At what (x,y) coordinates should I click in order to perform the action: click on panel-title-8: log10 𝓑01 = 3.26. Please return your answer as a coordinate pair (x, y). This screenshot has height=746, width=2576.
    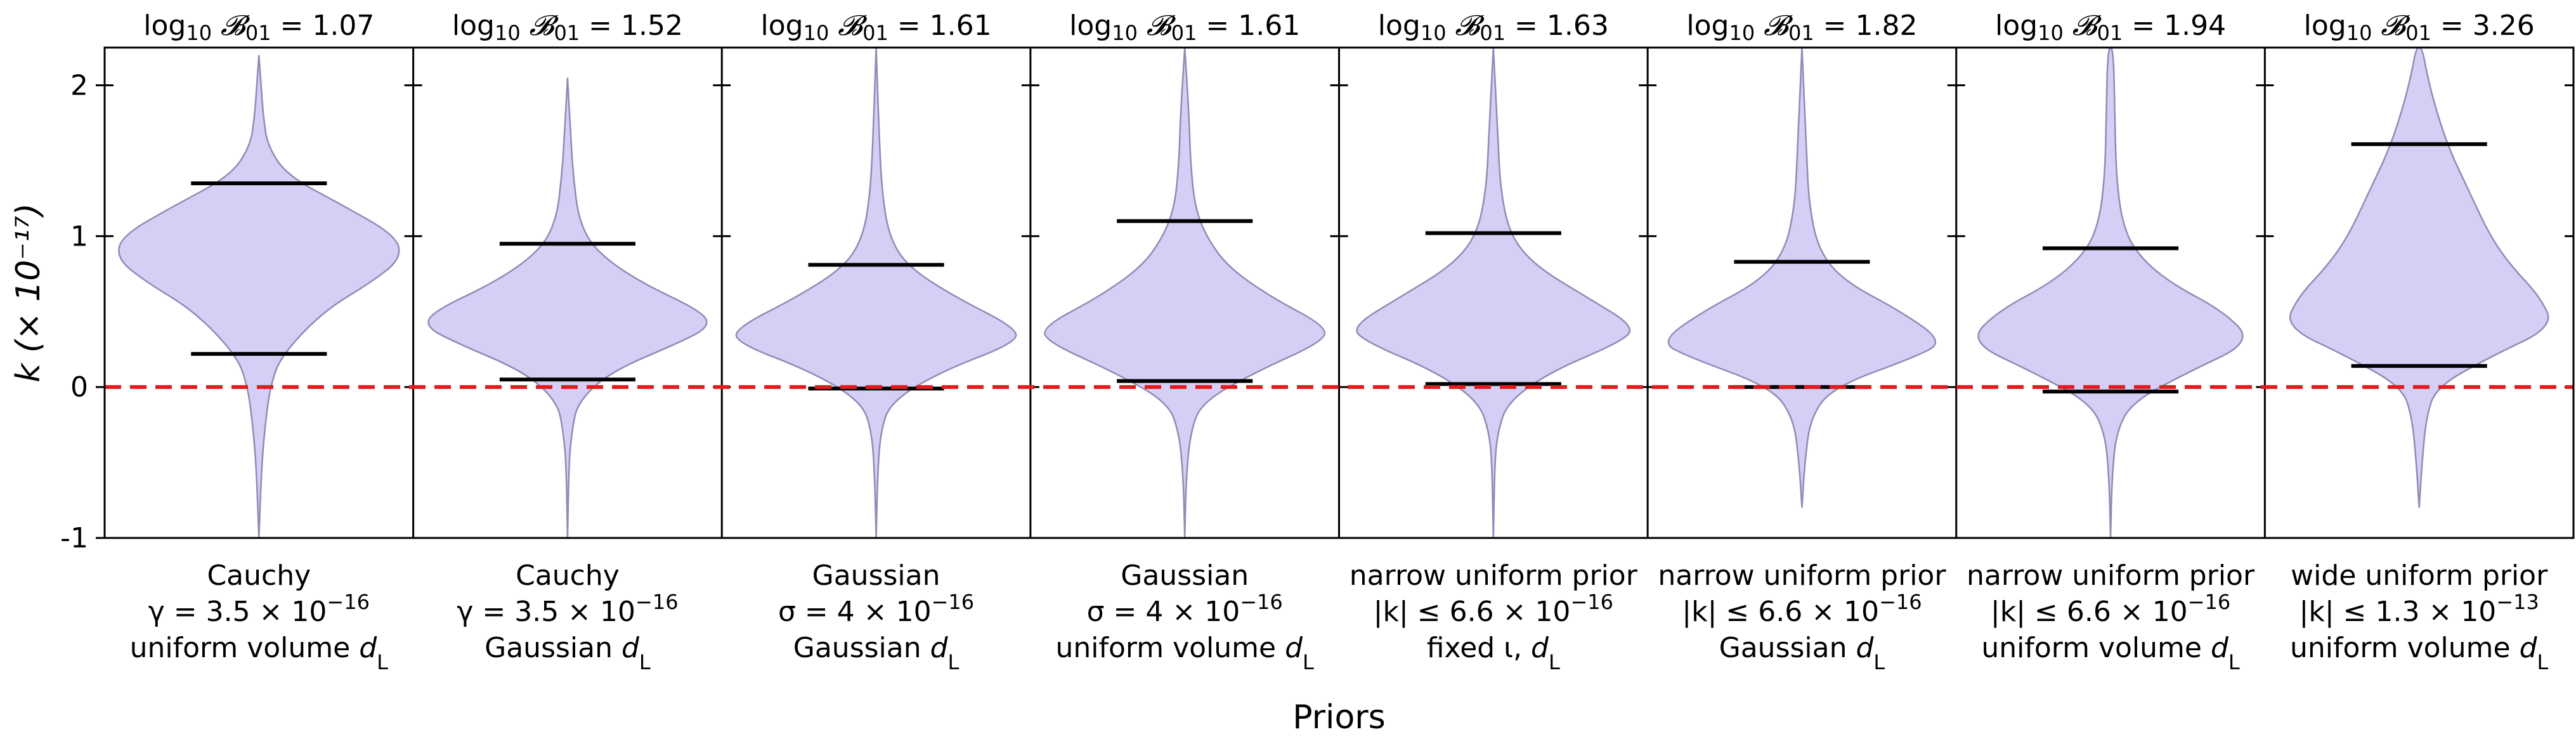
    Looking at the image, I should click on (2419, 27).